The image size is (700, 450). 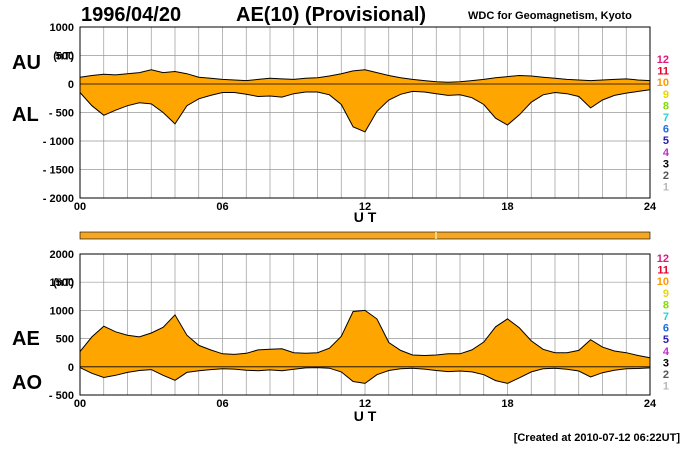 I want to click on y-tick-label: - 1000, so click(x=58, y=142).